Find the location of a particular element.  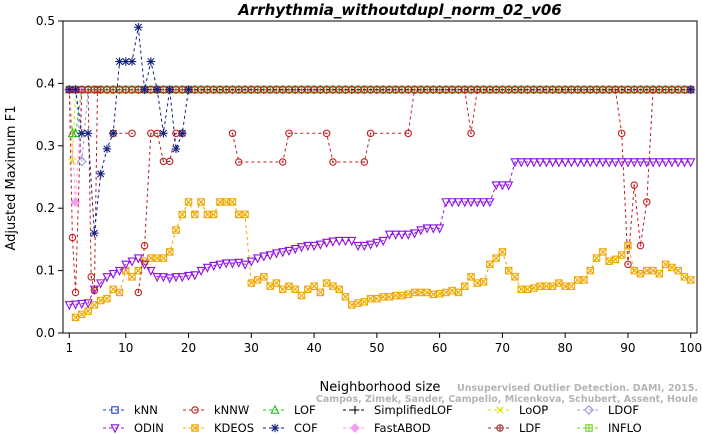

data-point-loop is located at coordinates (72, 161).